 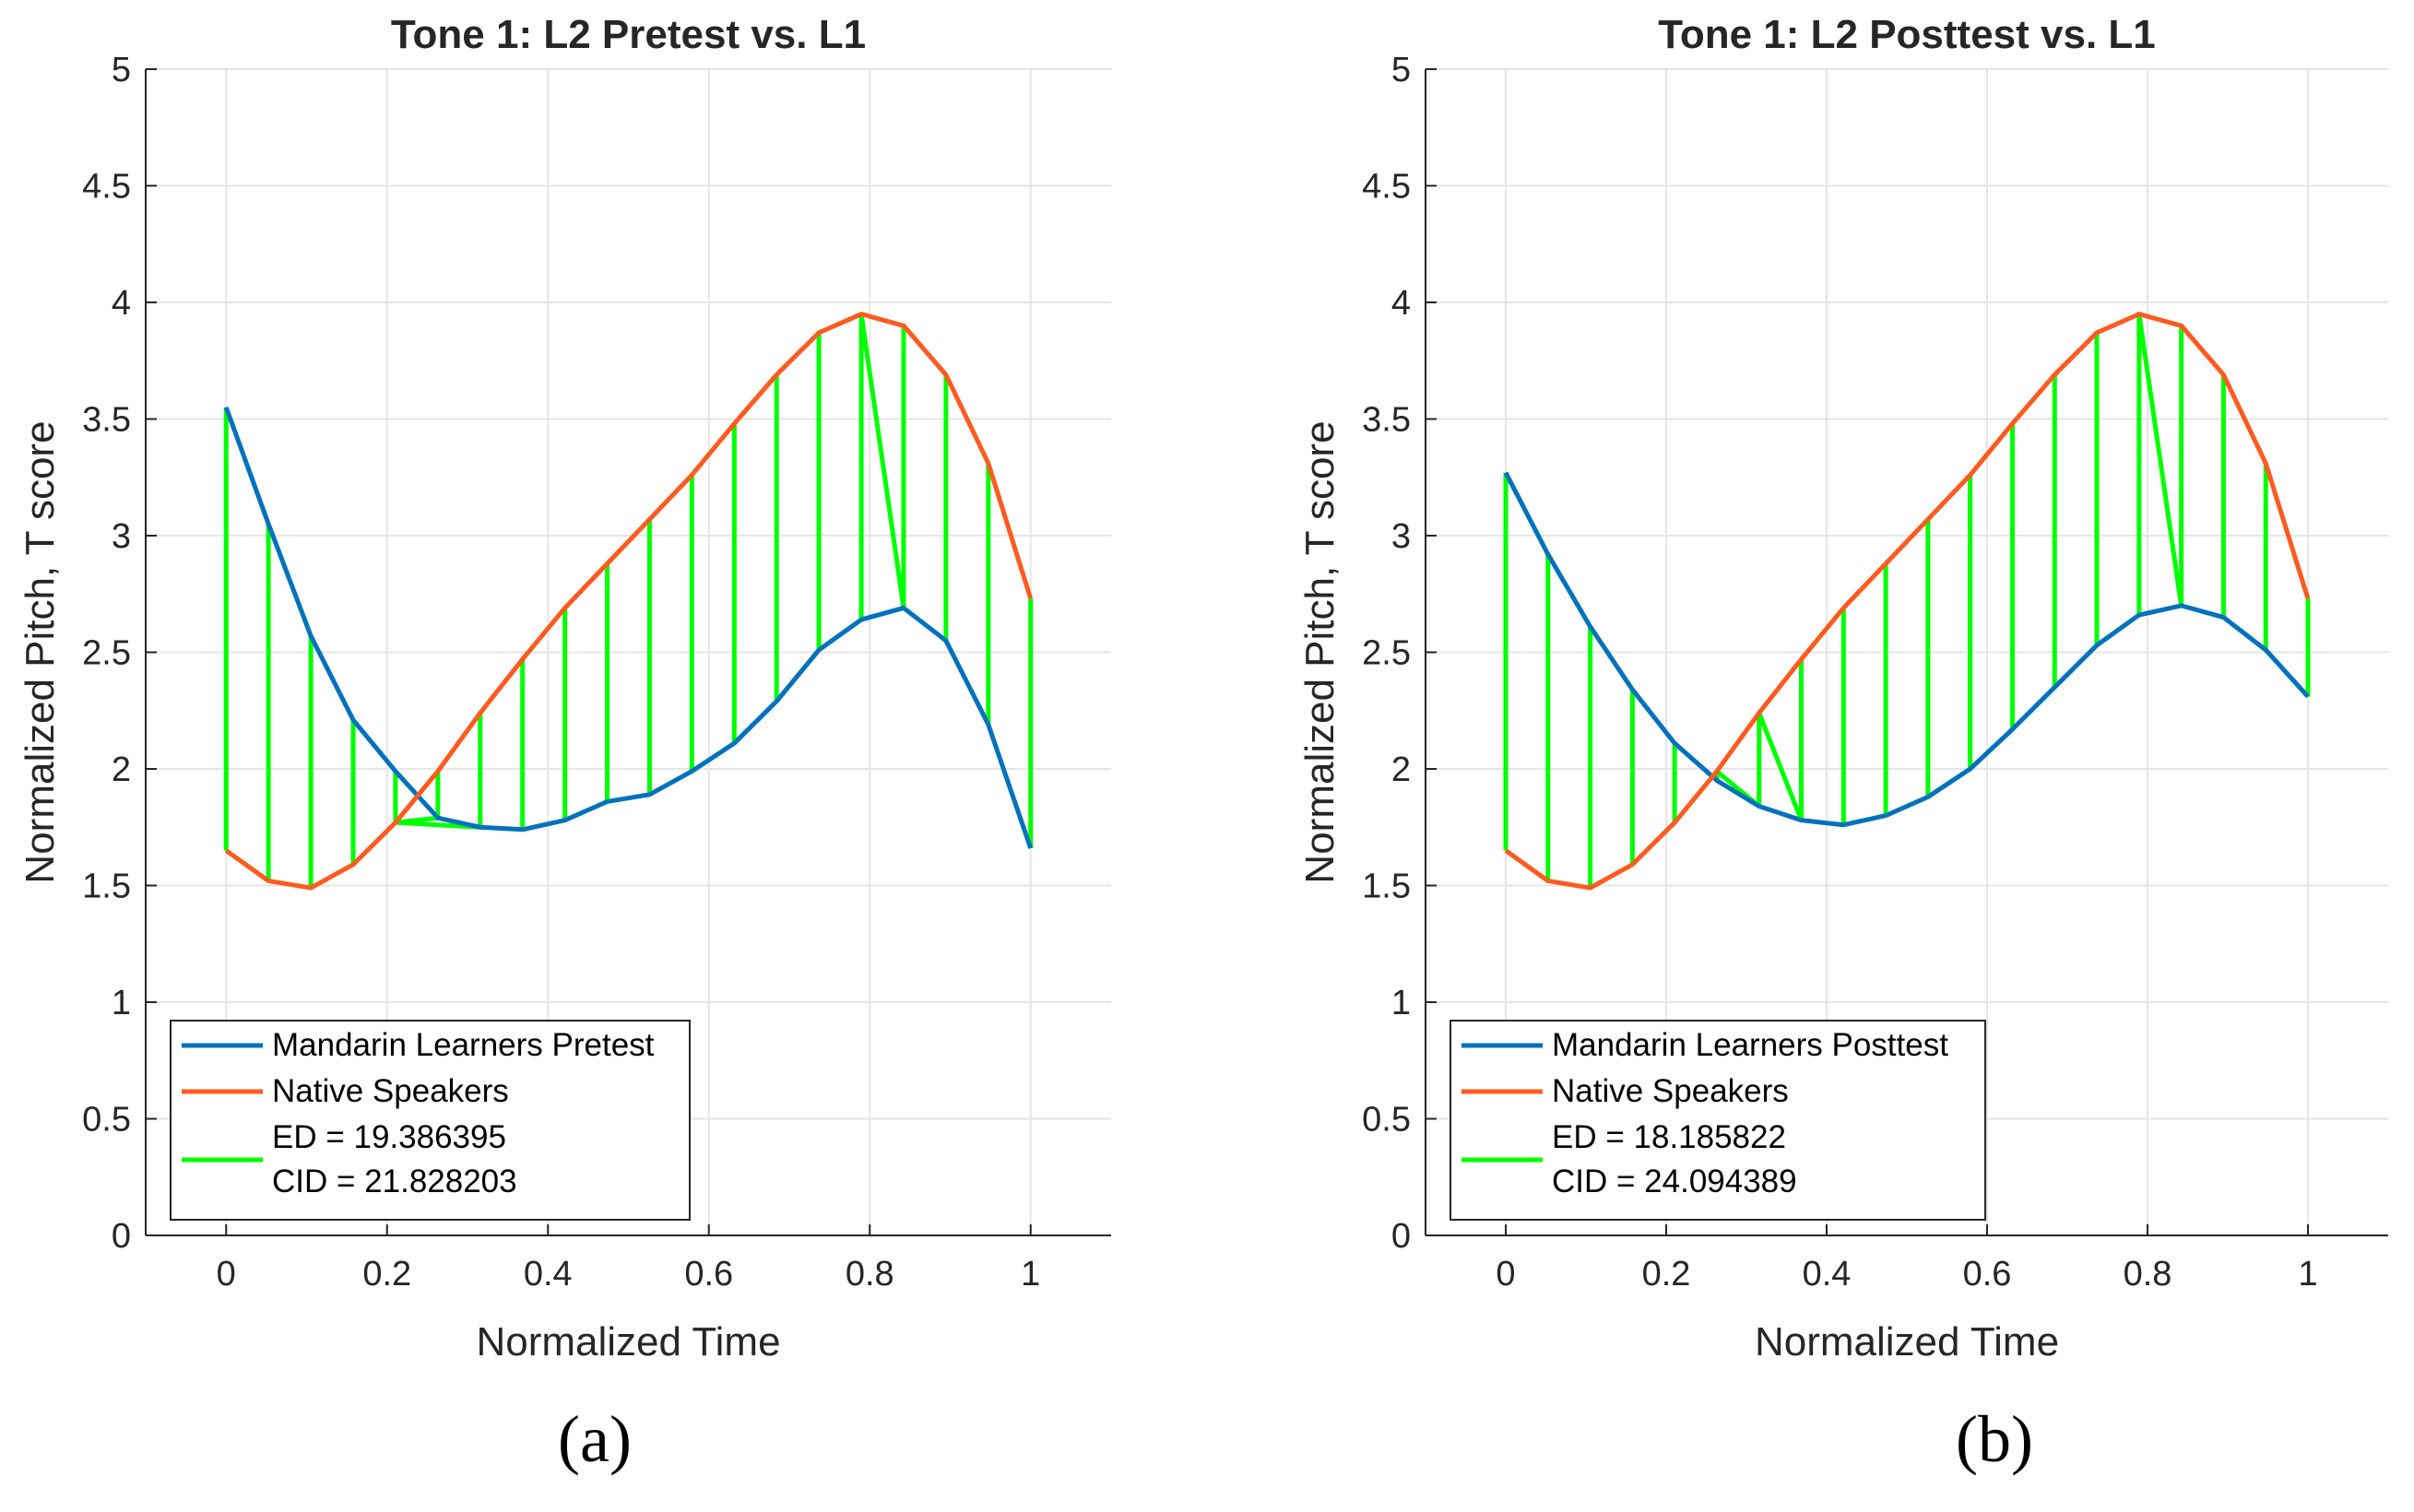 What do you see at coordinates (1907, 34) in the screenshot?
I see `chart-title: Tone 1: L2 Posttest vs. L1` at bounding box center [1907, 34].